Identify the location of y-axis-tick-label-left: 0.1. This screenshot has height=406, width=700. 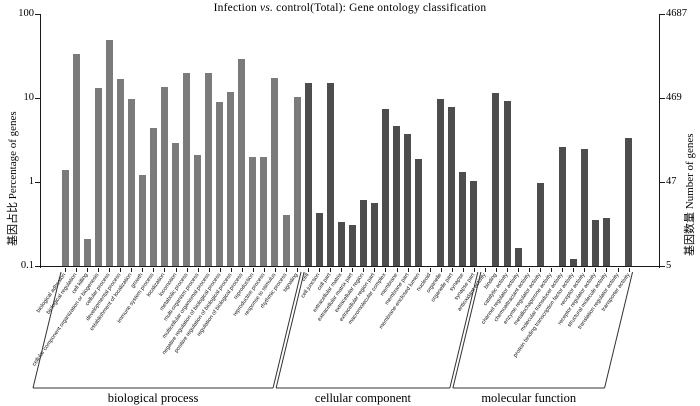
(27, 265).